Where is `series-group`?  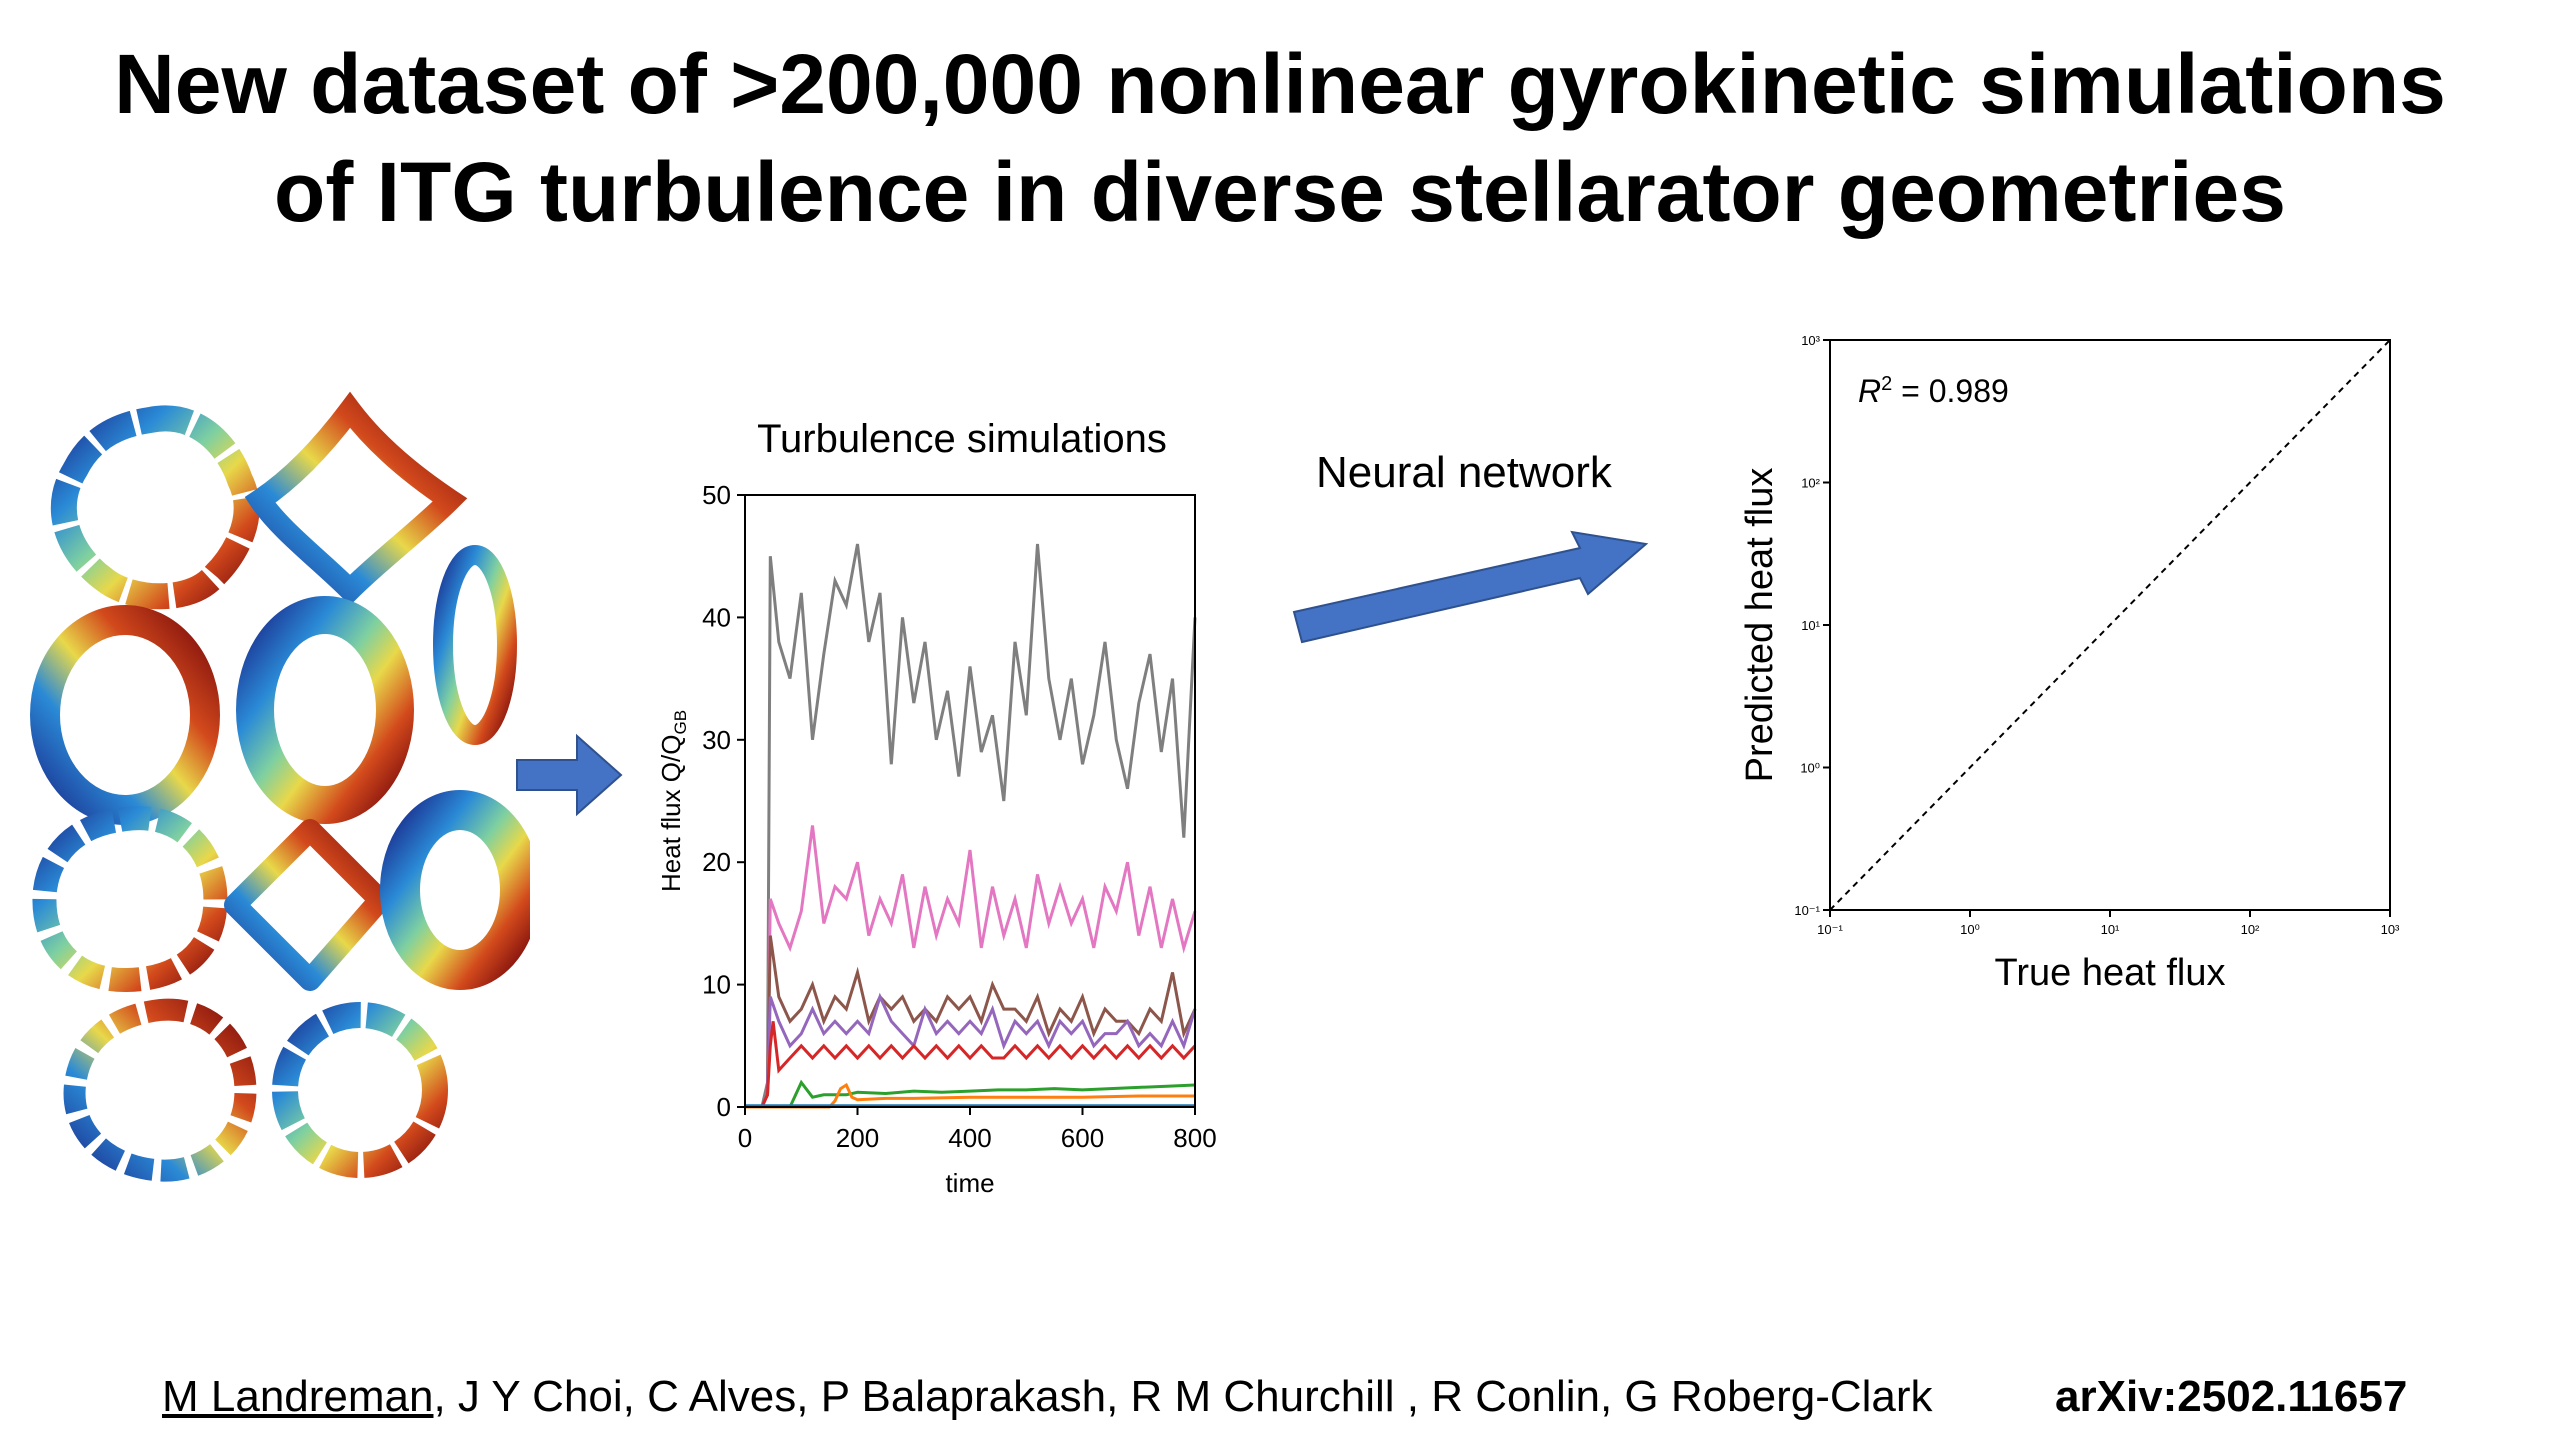
series-group is located at coordinates (971, 826).